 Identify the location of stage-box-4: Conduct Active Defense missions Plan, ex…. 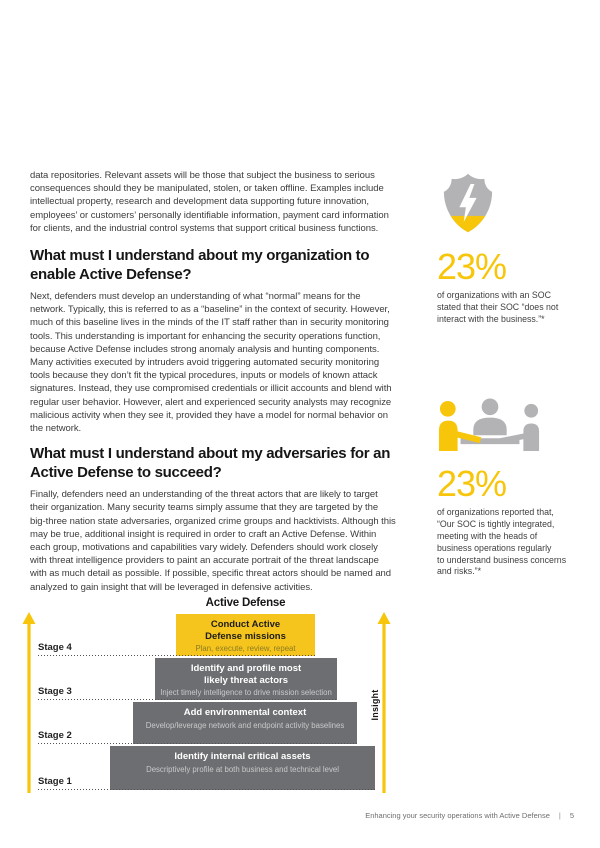
(245, 635).